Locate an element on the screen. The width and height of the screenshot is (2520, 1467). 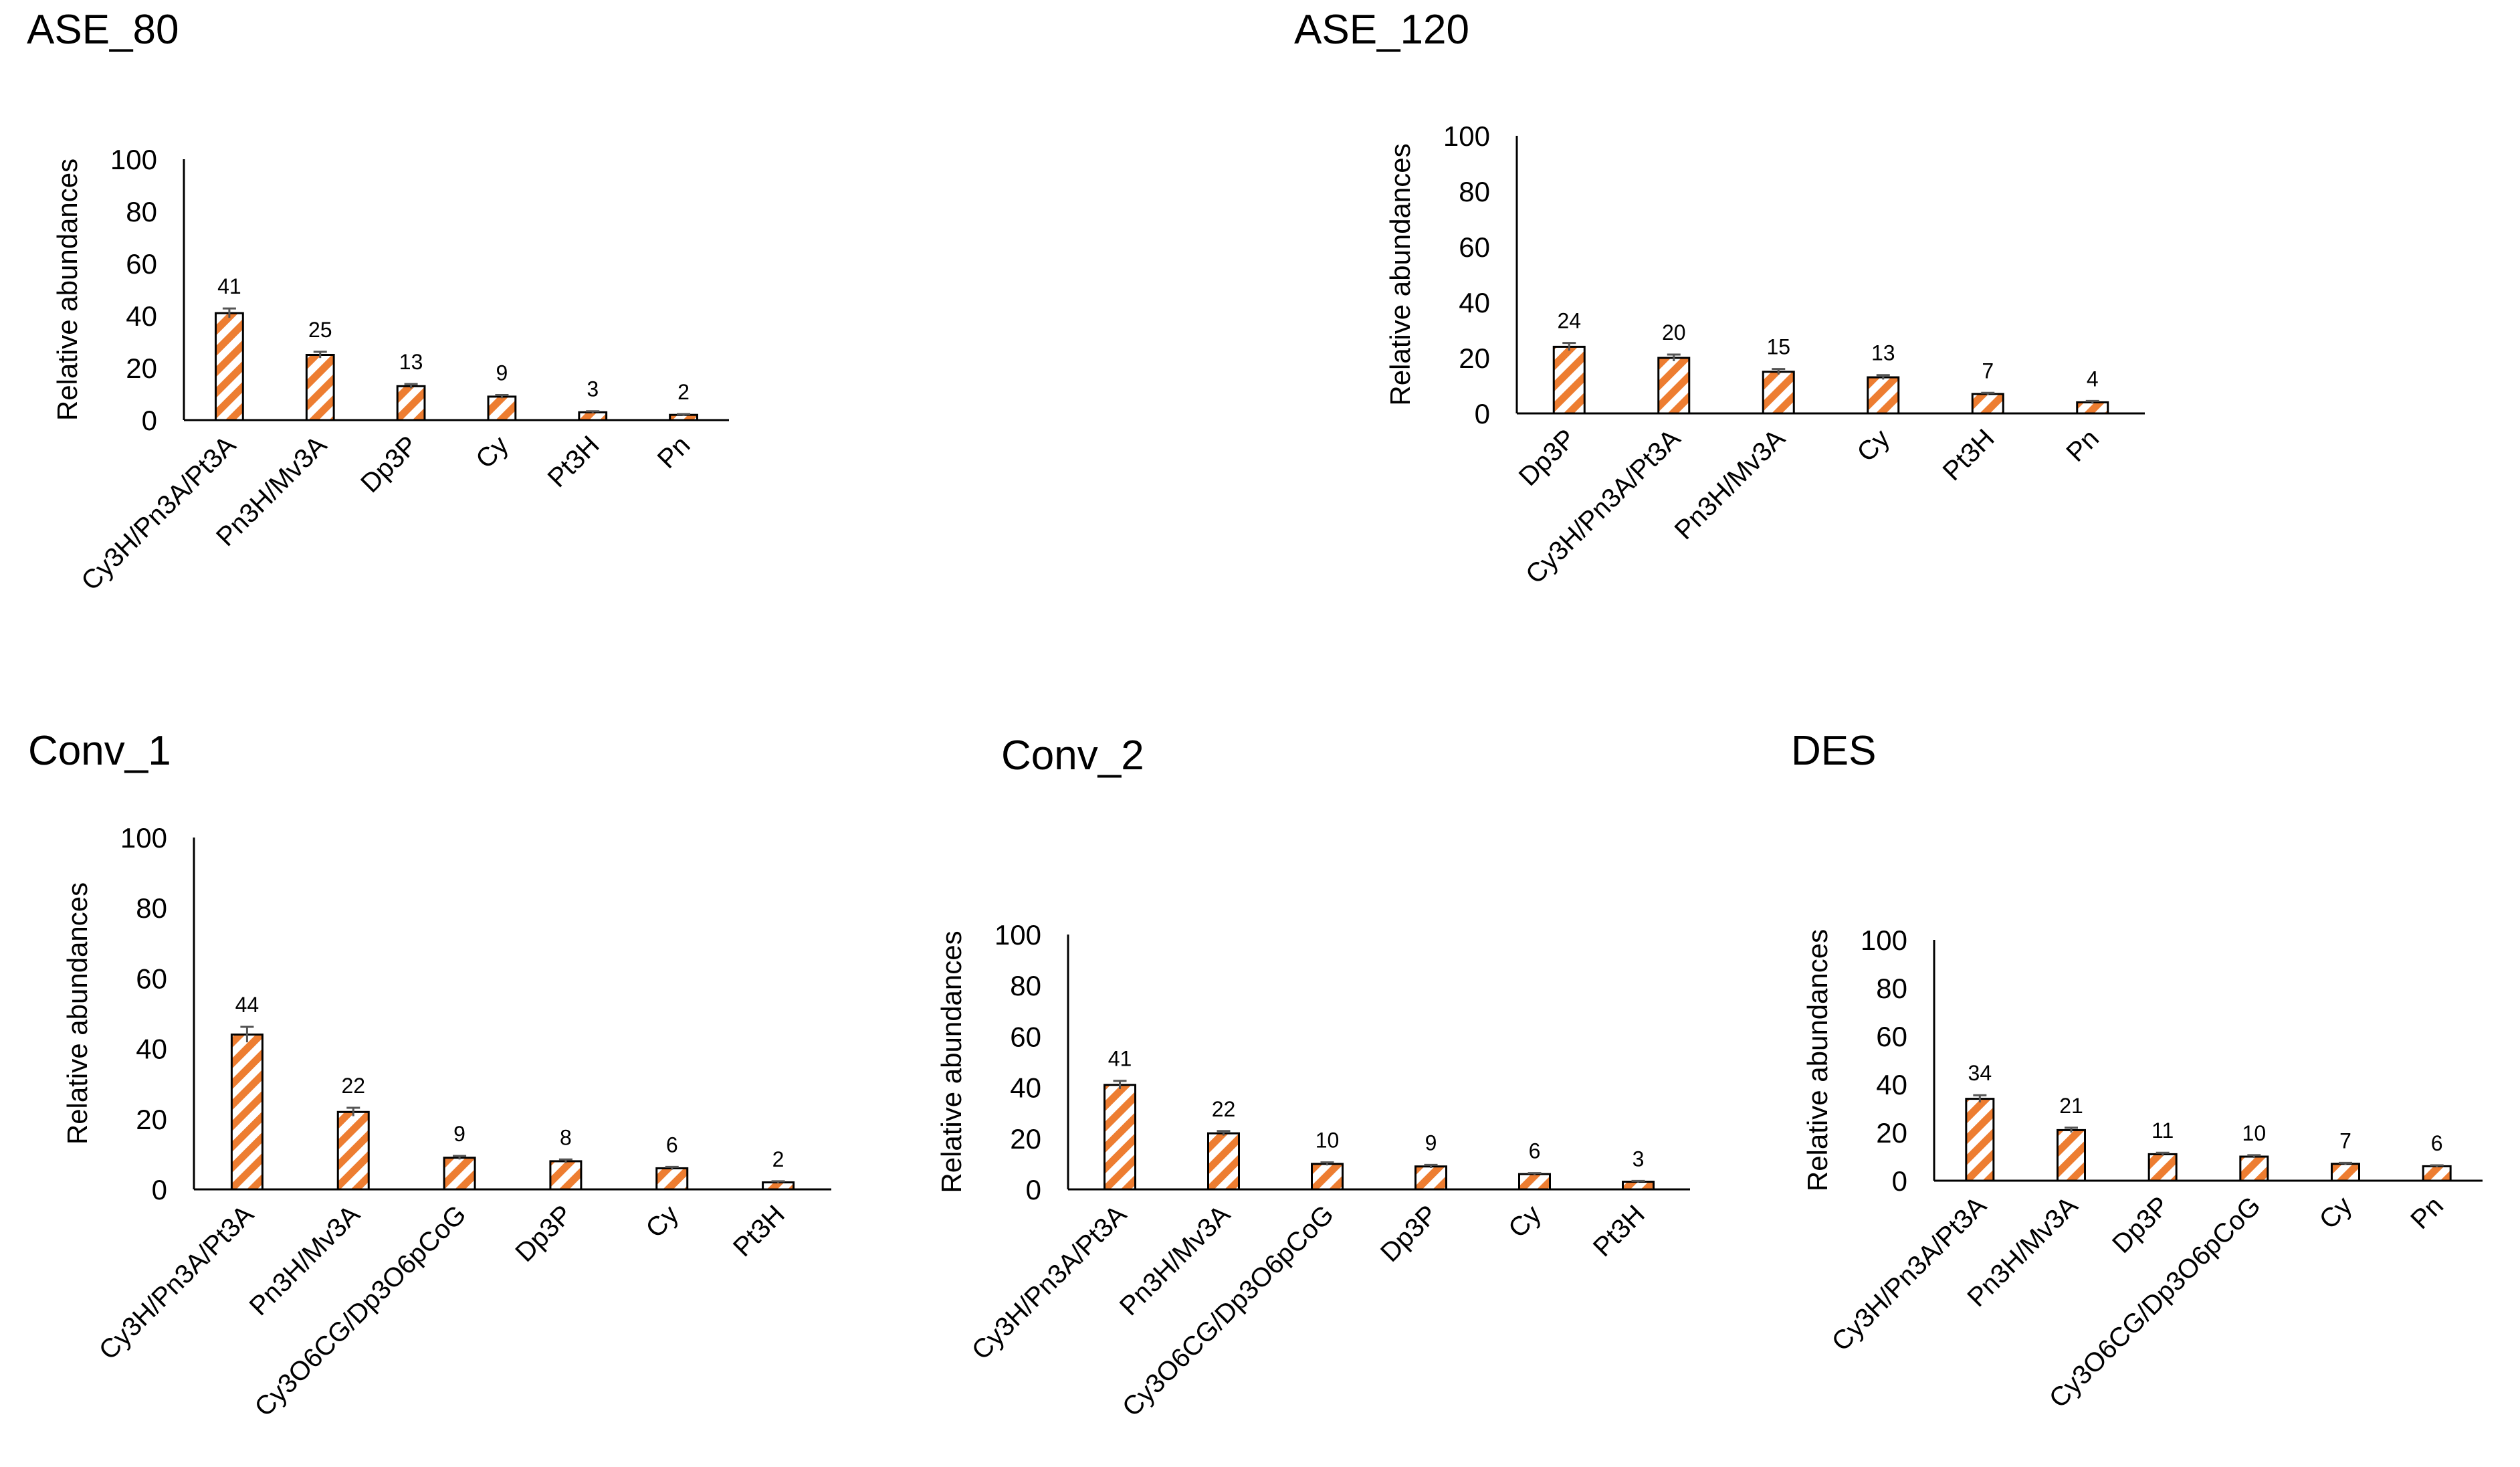
data-label: 11 is located at coordinates (2162, 1130).